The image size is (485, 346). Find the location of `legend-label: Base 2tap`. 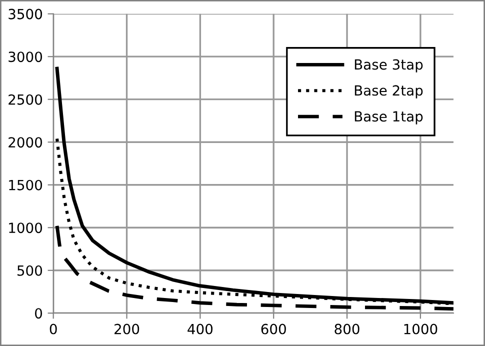

legend-label: Base 2tap is located at coordinates (388, 91).